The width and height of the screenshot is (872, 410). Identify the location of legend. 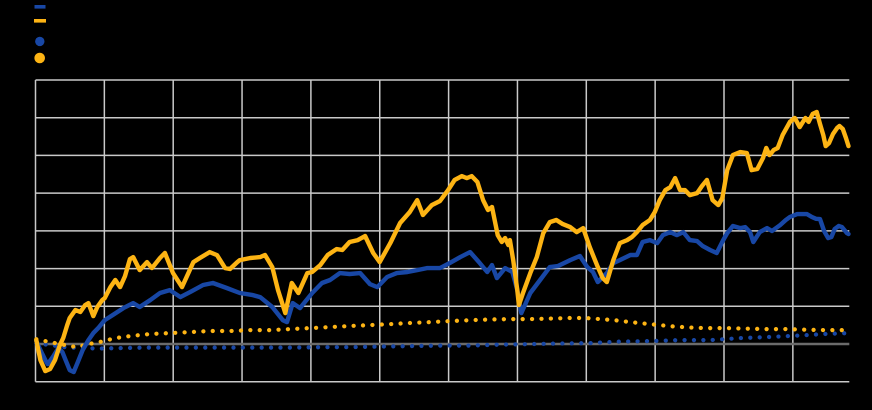
(40, 34).